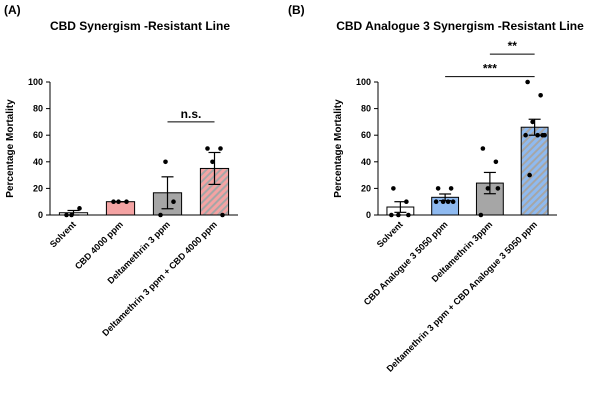 The image size is (600, 400). Describe the element at coordinates (140, 26) in the screenshot. I see `chart-title: CBD Synergism -Resistant Line` at that location.